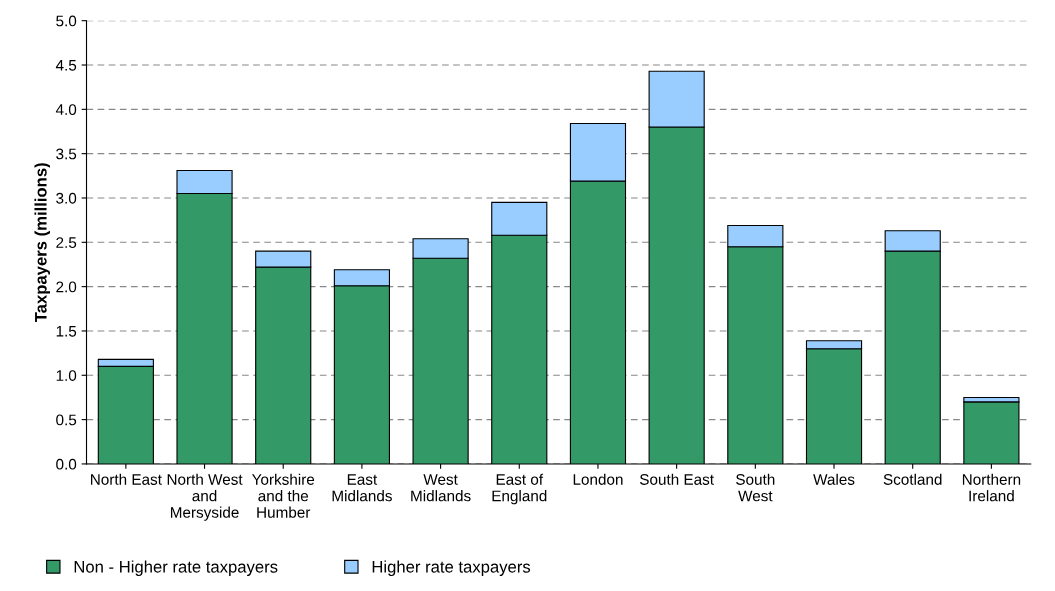  What do you see at coordinates (283, 495) in the screenshot?
I see `x-tick-label: Yorkshire and the Humber` at bounding box center [283, 495].